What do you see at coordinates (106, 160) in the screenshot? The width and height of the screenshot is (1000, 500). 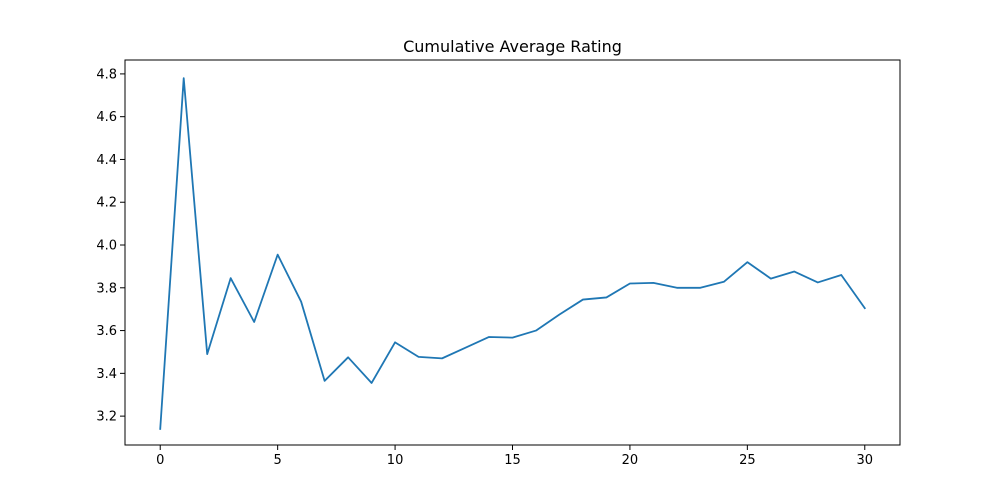 I see `y-tick-label: 4.4` at bounding box center [106, 160].